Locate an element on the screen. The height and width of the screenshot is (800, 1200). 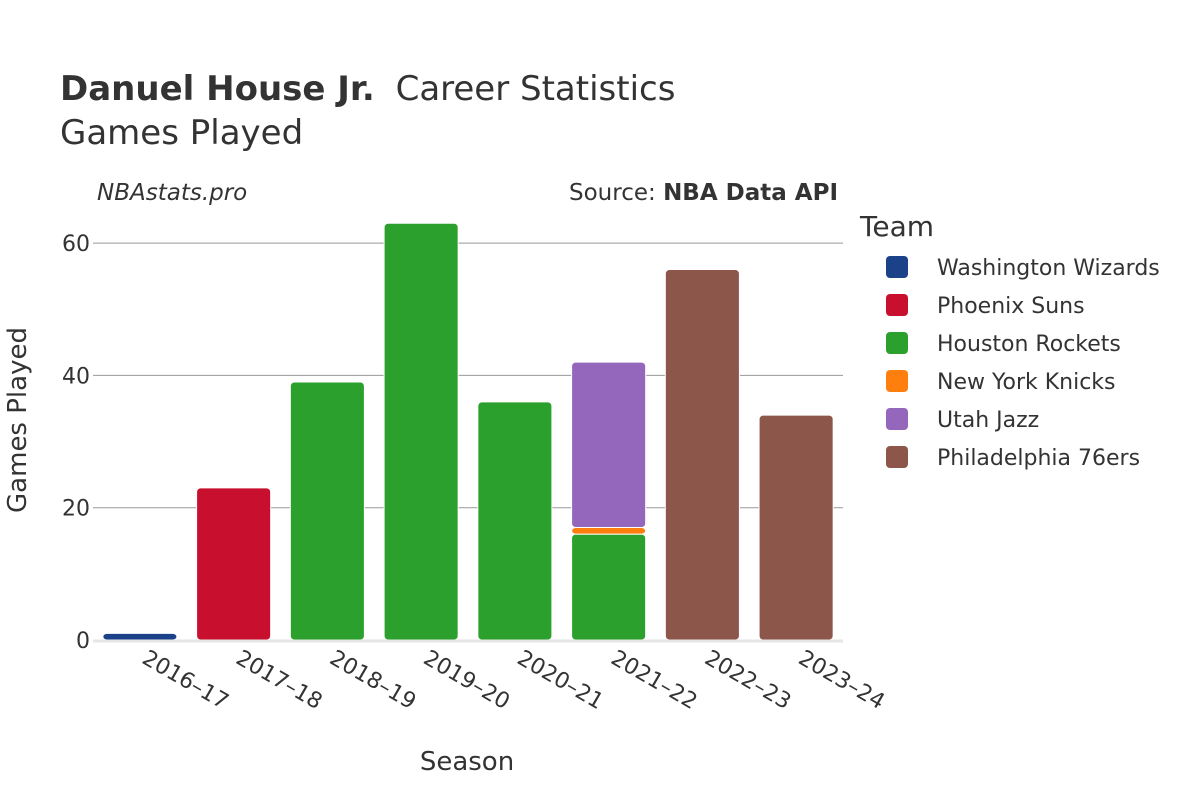
x-axis-label: Season is located at coordinates (467, 762).